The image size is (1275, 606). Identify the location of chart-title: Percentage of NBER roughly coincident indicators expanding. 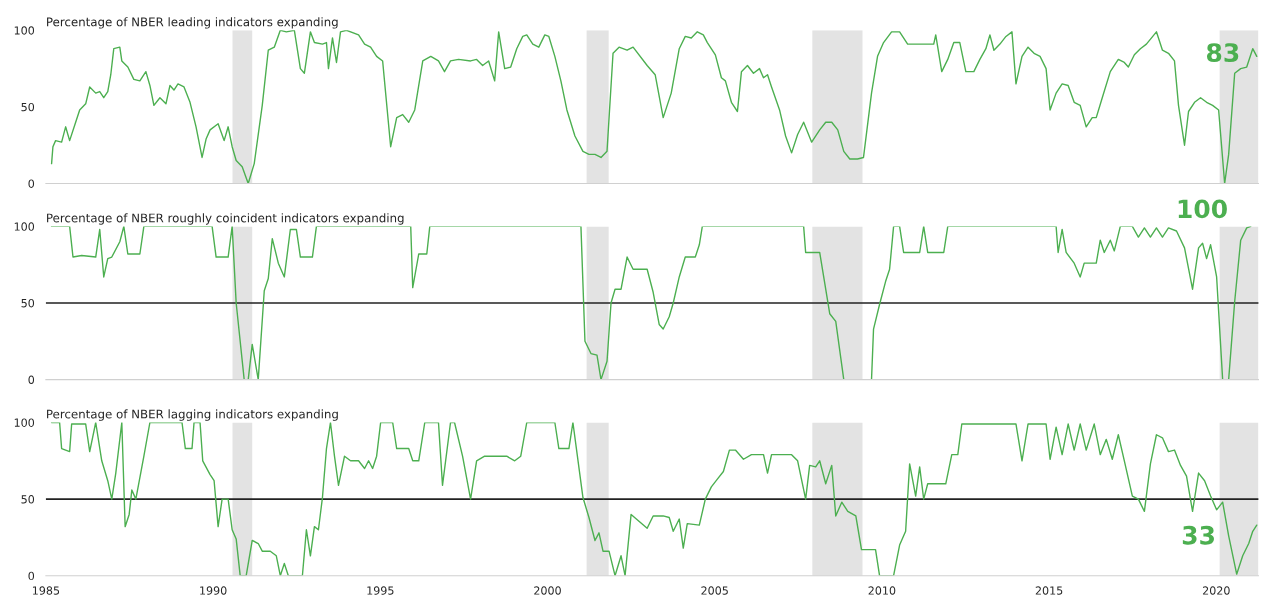
(225, 219).